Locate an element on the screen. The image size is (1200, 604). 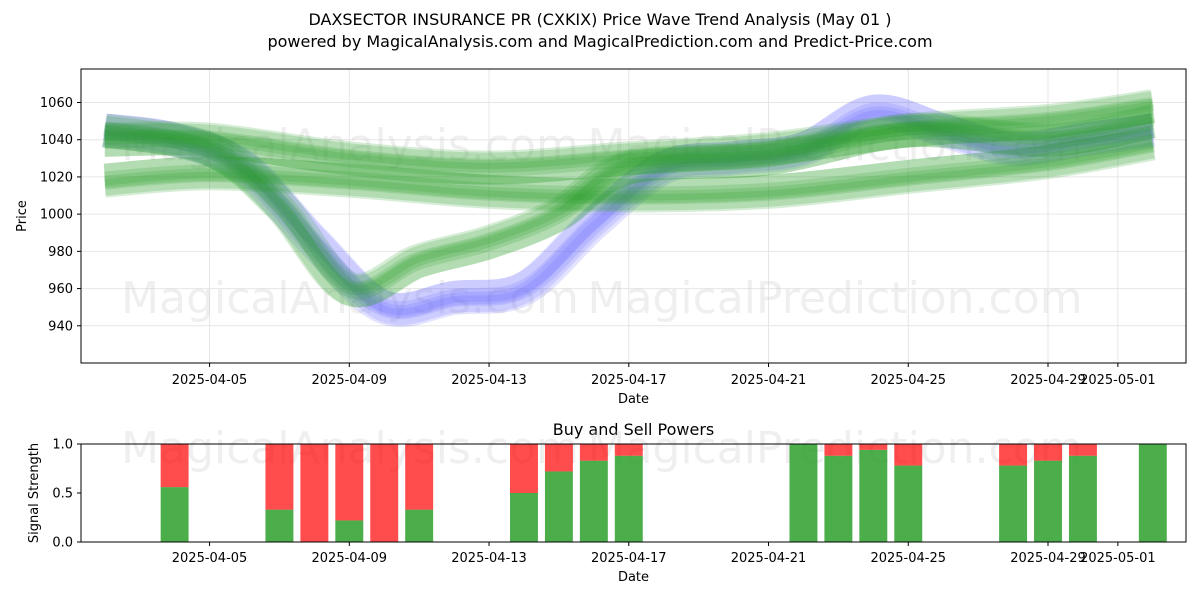
y-tick-label: 960 is located at coordinates (60, 289).